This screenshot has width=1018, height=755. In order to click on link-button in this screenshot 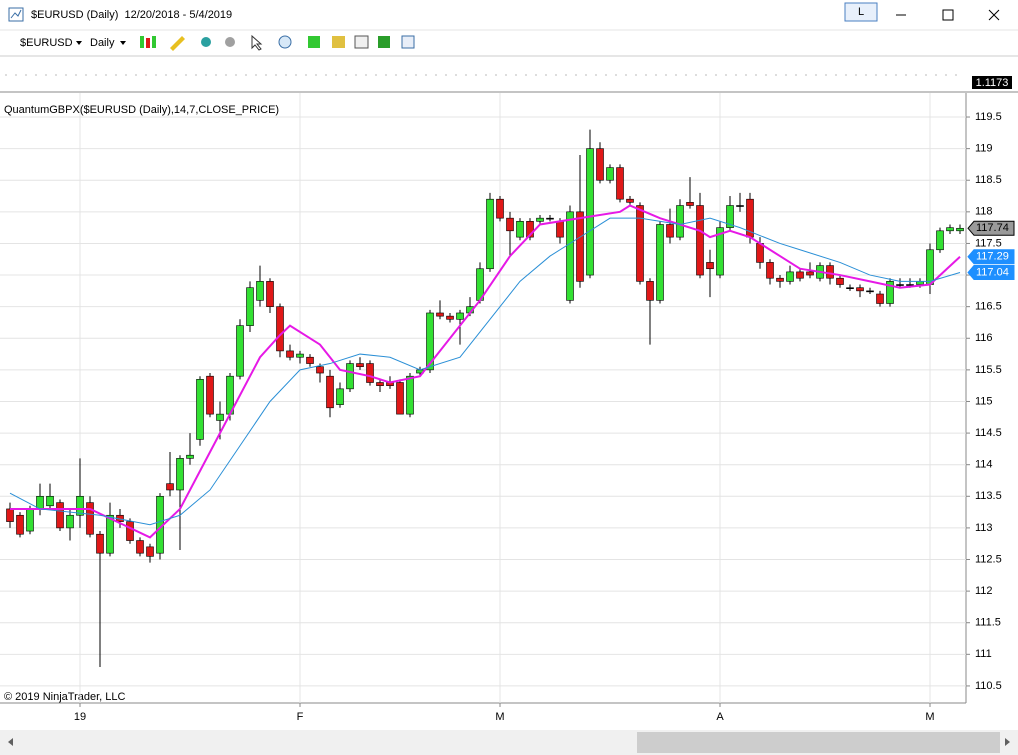, I will do `click(861, 12)`.